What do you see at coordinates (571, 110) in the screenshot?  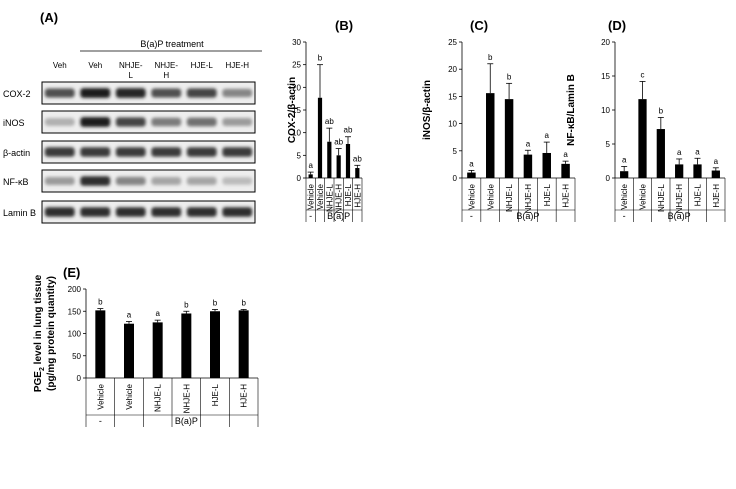 I see `y-axis-label: NF-κB/Lamin B` at bounding box center [571, 110].